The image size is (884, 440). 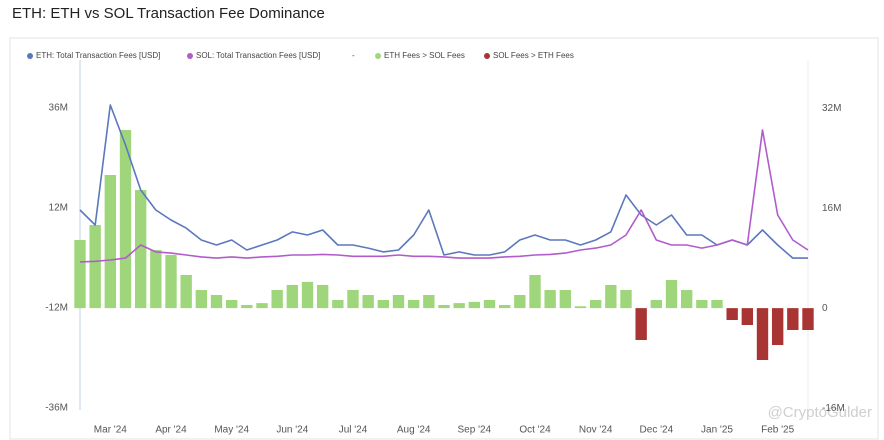 I want to click on x-tick-label: May '24, so click(x=231, y=430).